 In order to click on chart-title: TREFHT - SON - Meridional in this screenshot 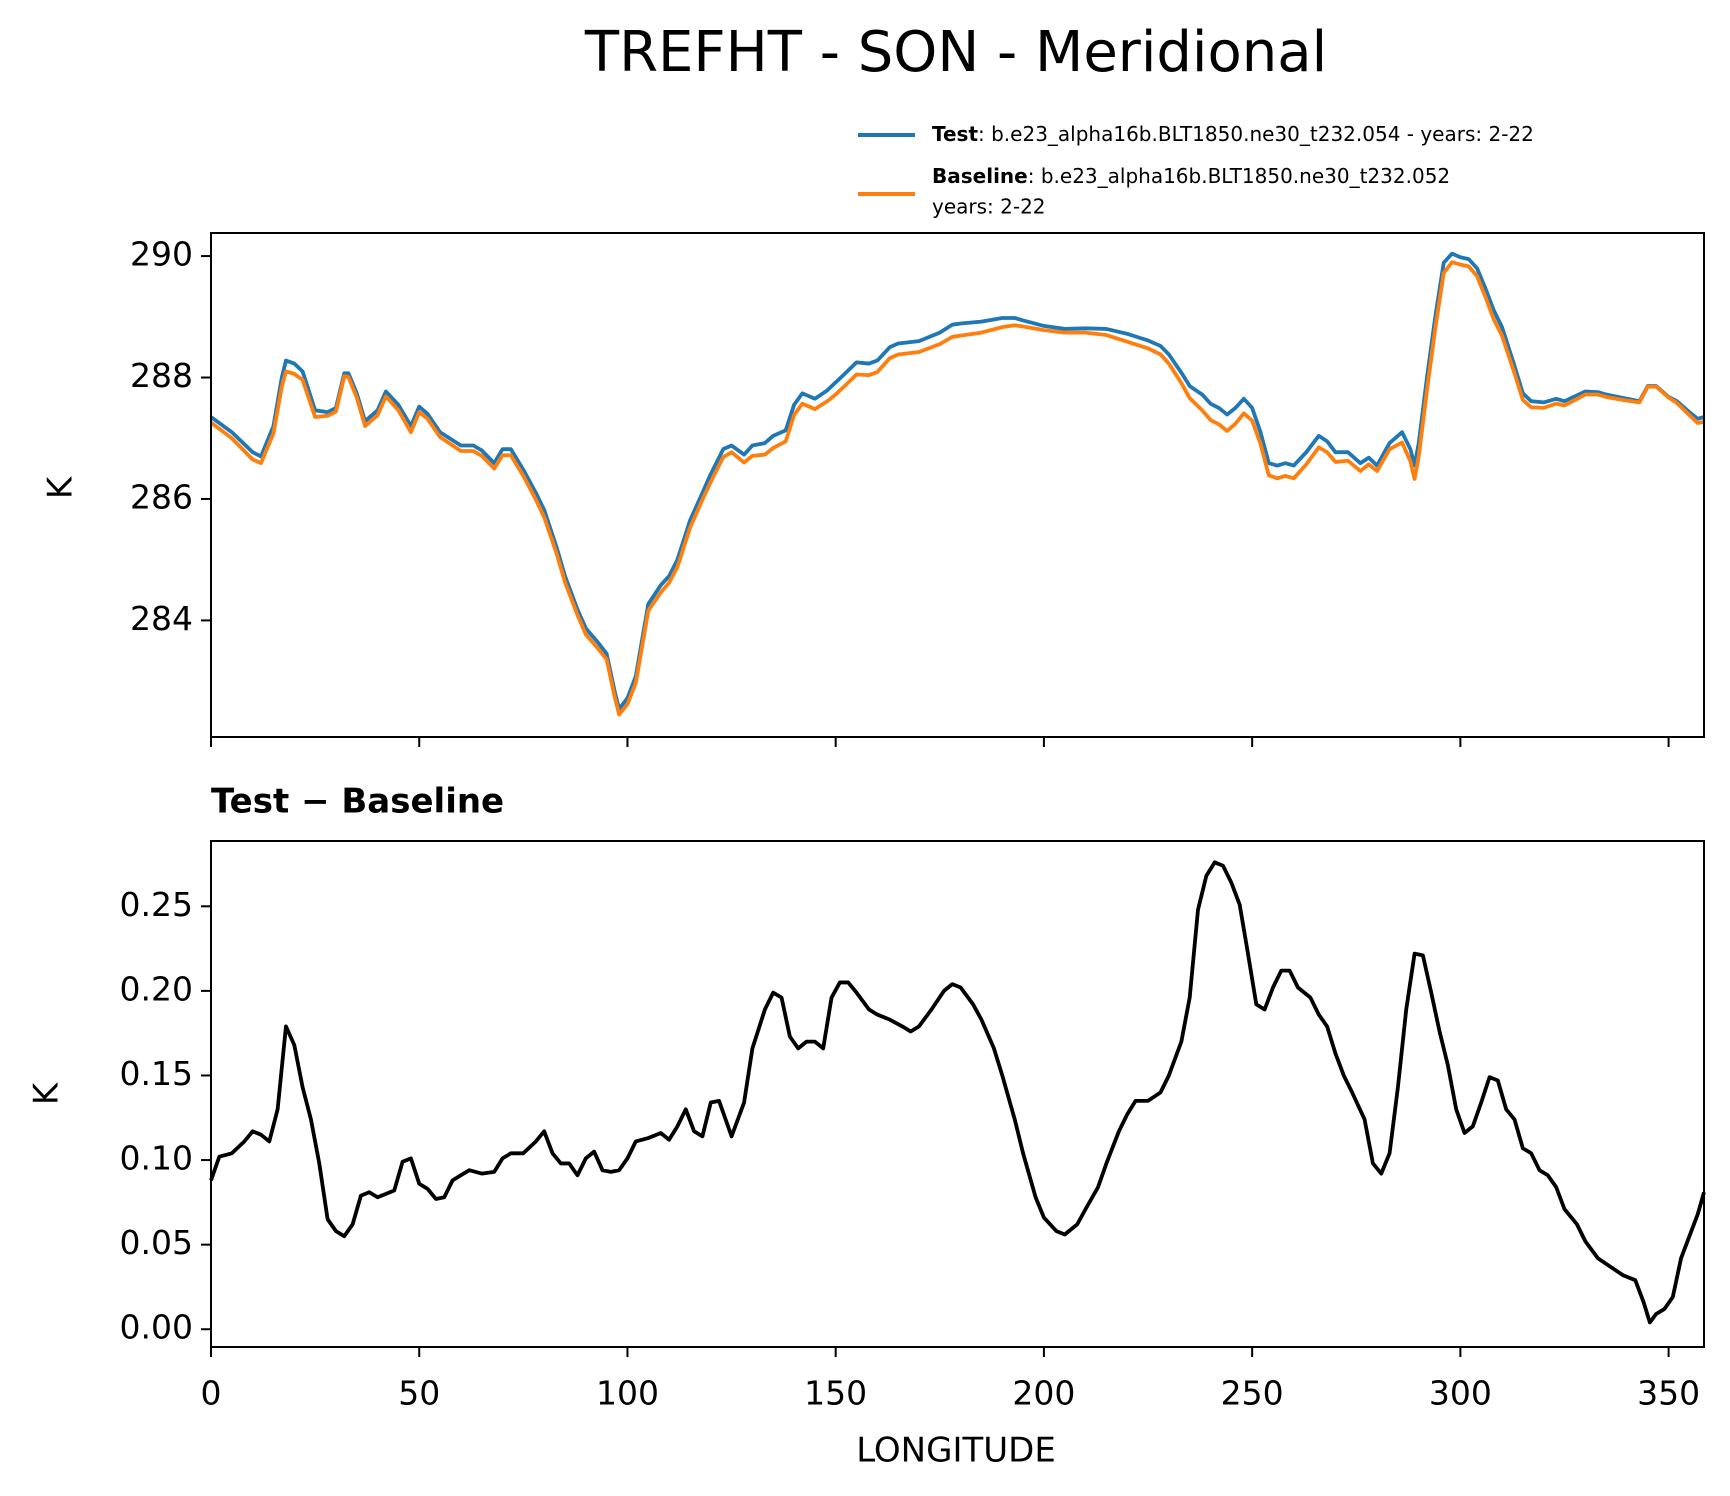, I will do `click(955, 52)`.